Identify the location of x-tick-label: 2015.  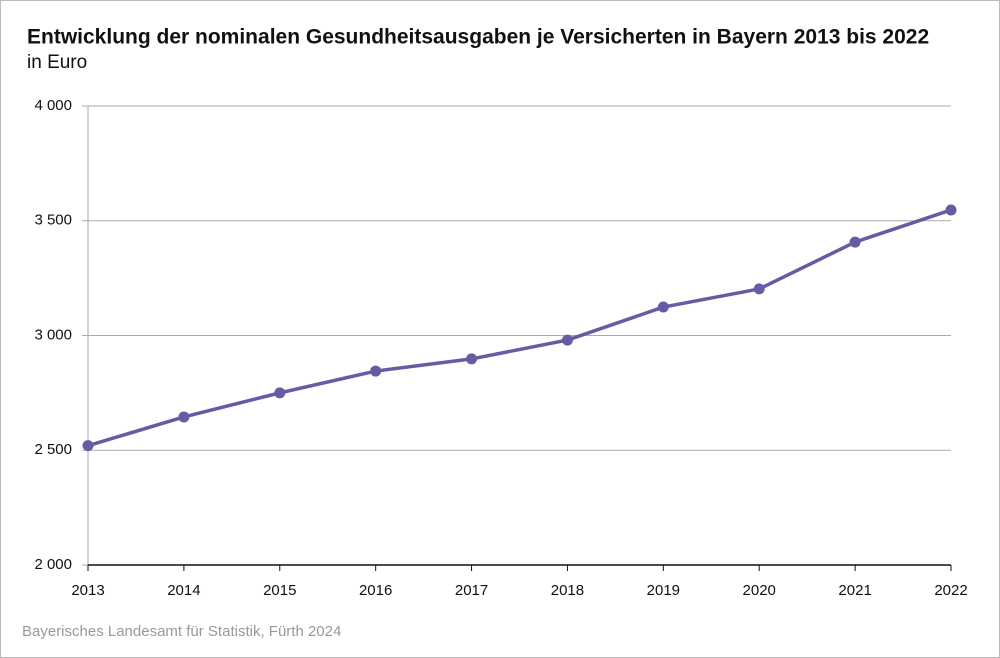
(279, 590).